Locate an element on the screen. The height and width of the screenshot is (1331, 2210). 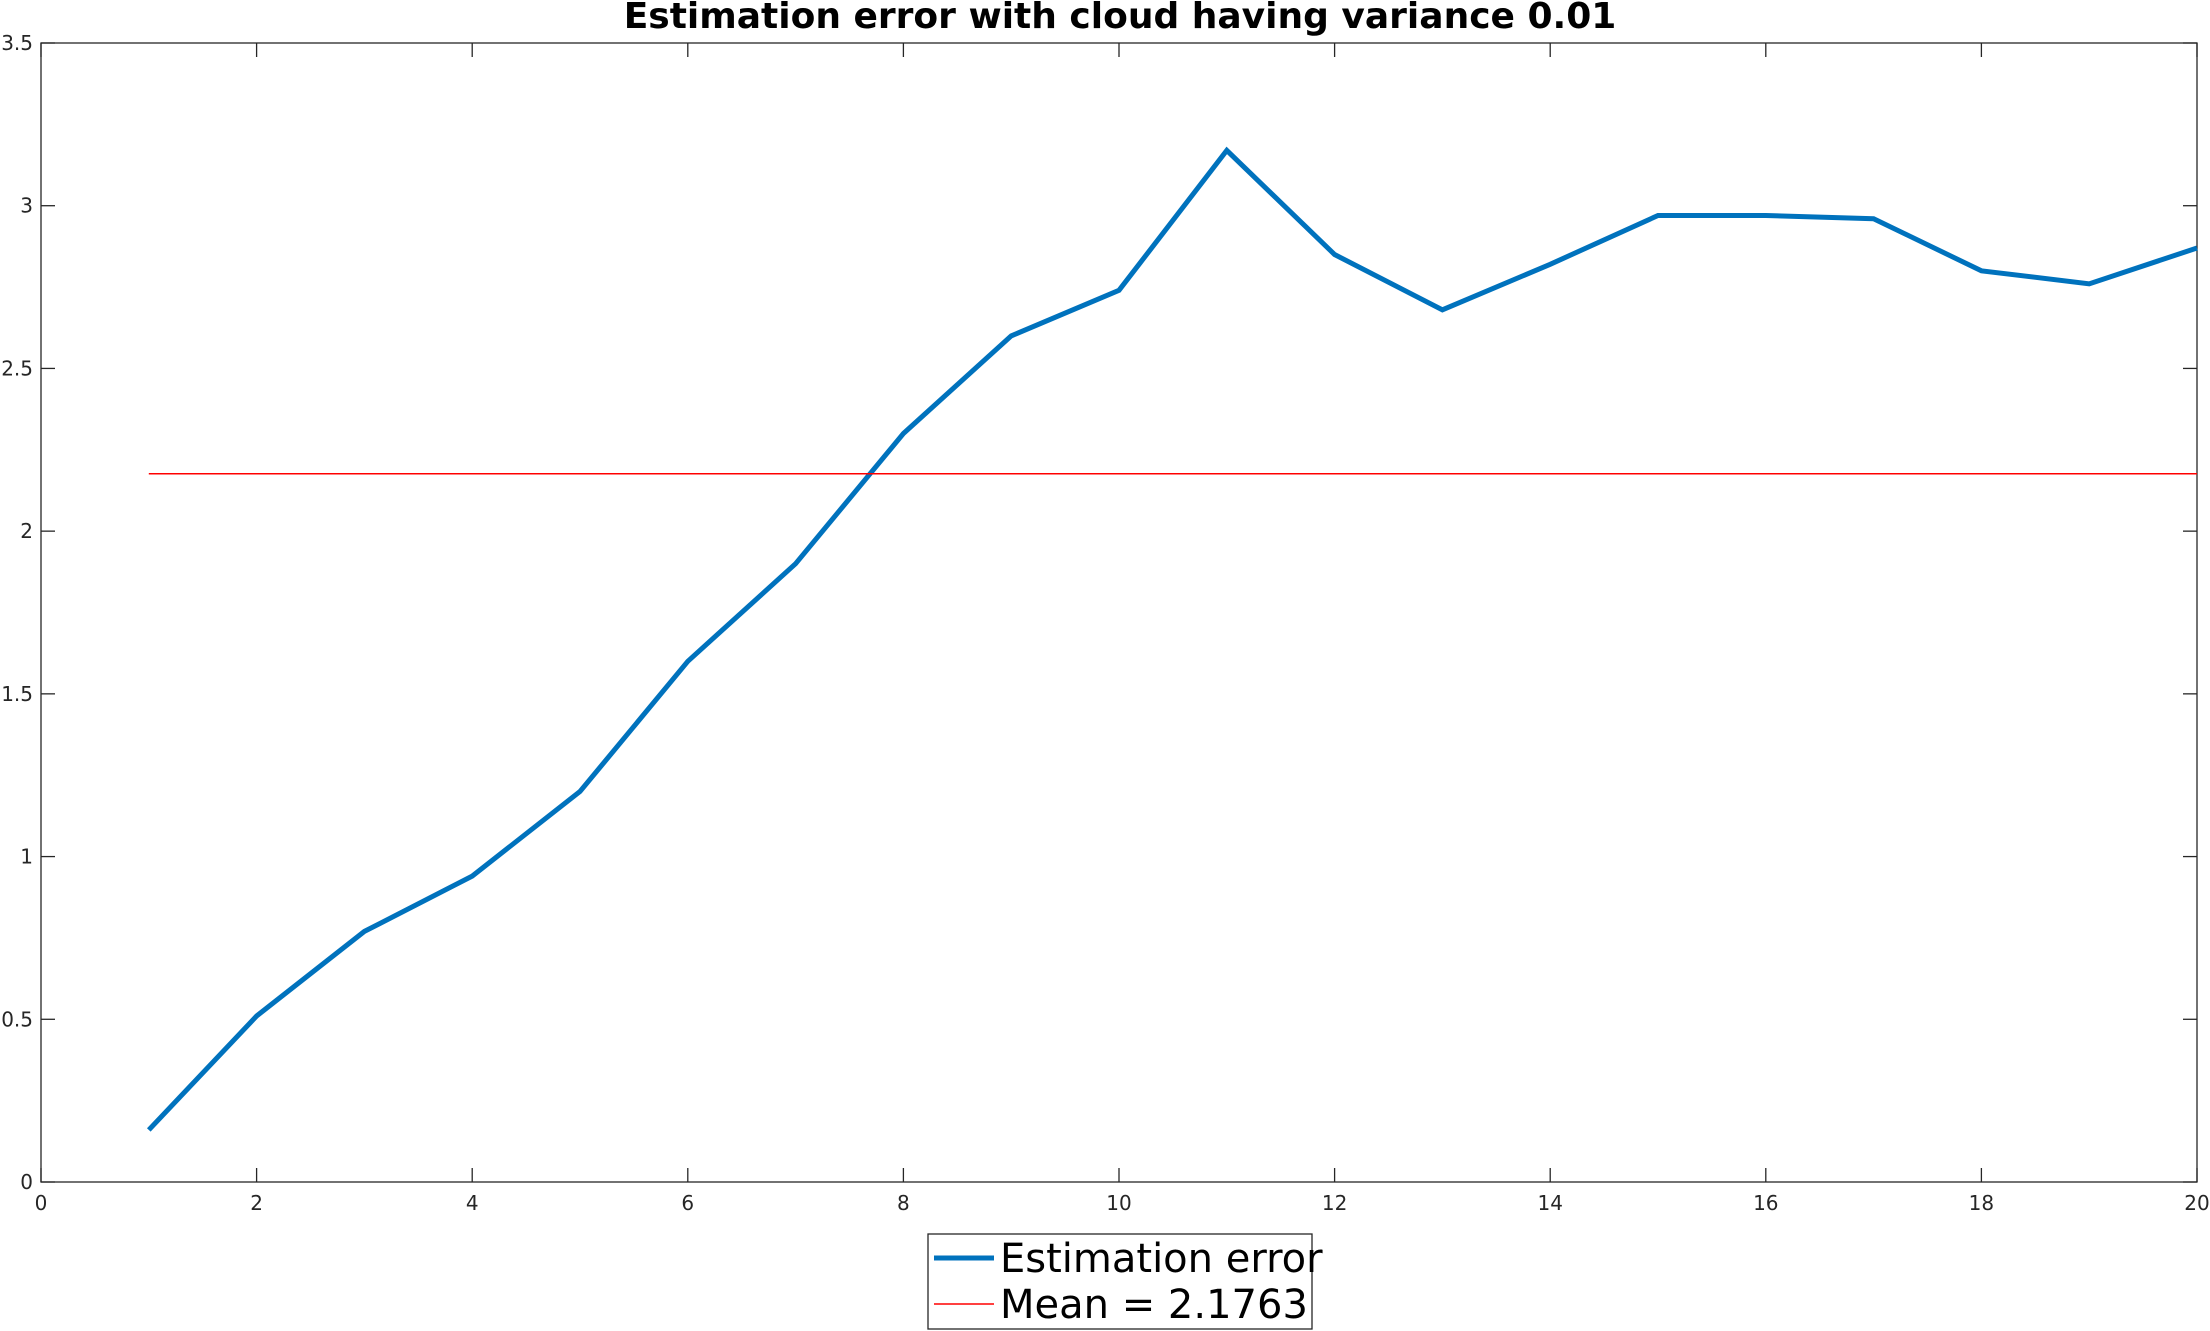
x-tick-label: 16 is located at coordinates (1765, 1203).